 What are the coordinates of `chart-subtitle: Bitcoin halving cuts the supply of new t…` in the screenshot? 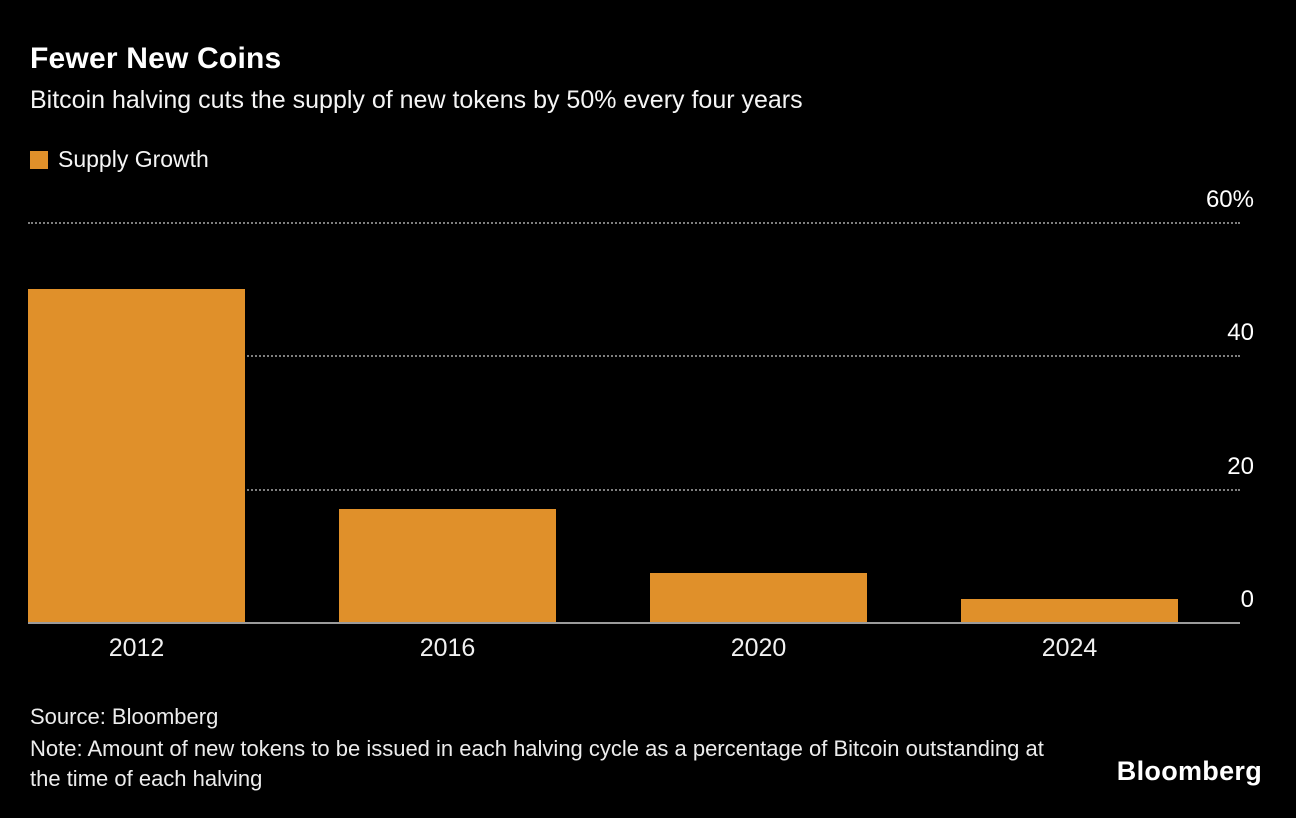 It's located at (416, 100).